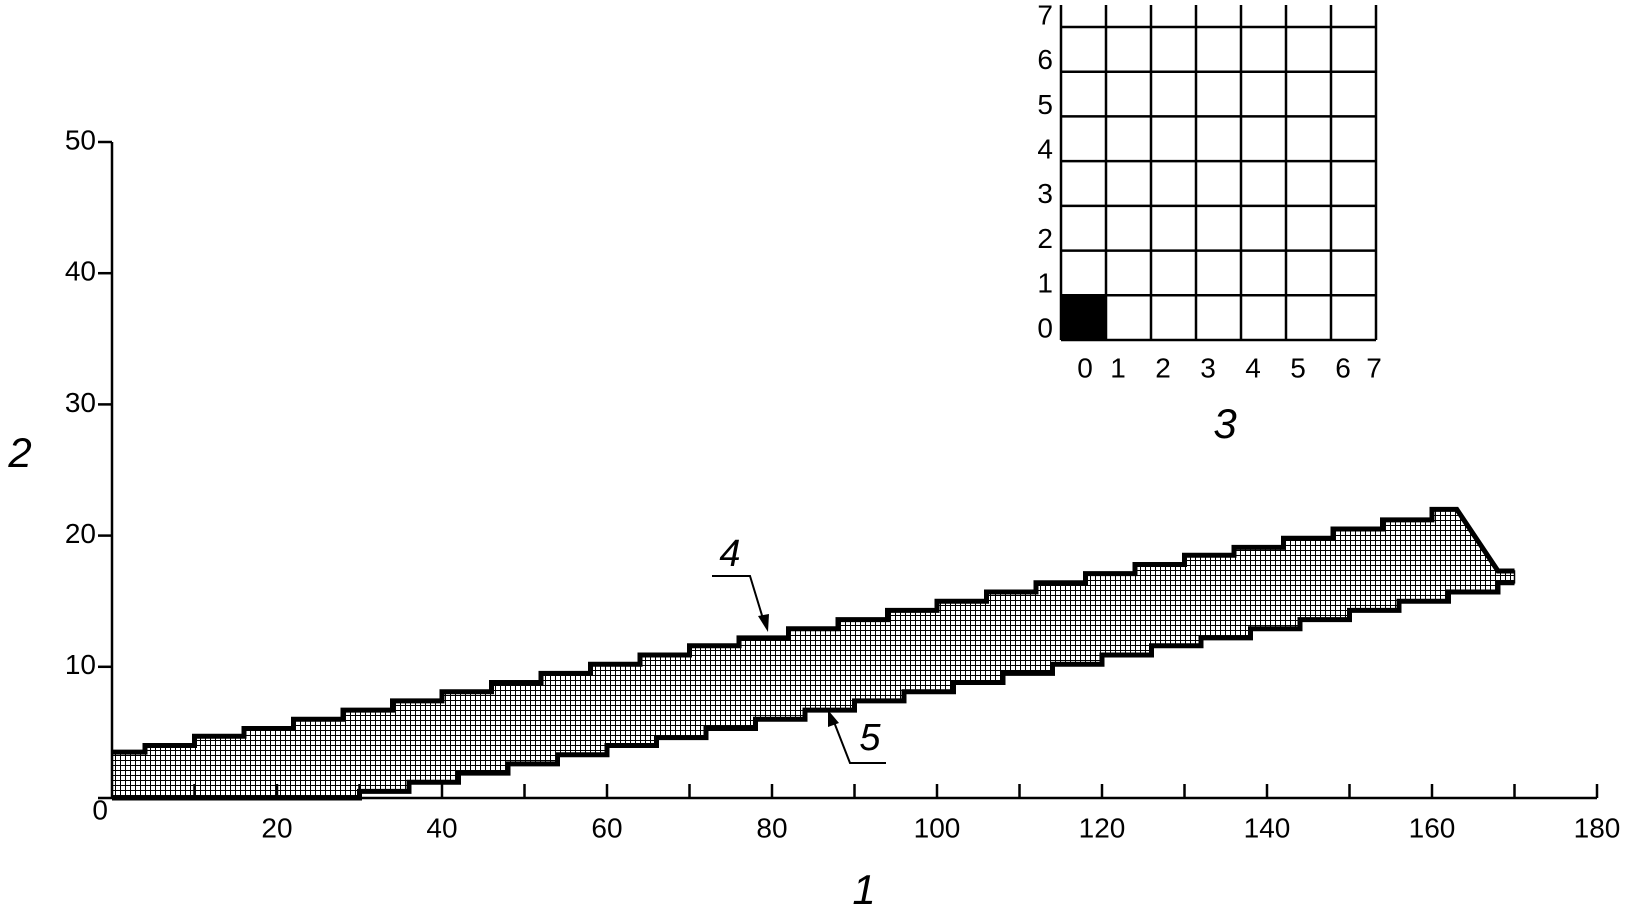 The image size is (1630, 915). Describe the element at coordinates (80, 139) in the screenshot. I see `y-tick-label: 50` at that location.